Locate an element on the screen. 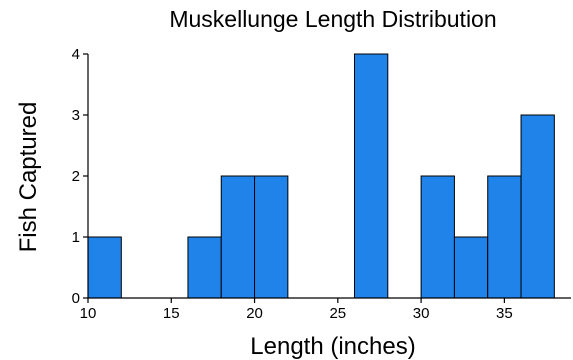  x-tick-label-25: 25 is located at coordinates (337, 313).